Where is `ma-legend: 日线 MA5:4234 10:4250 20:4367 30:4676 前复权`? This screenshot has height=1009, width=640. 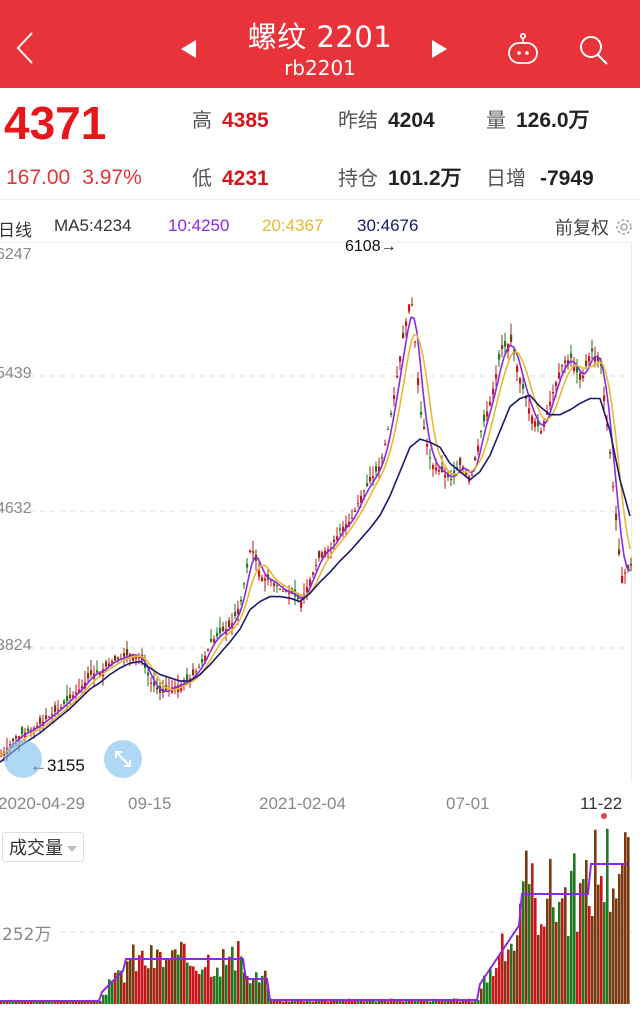 ma-legend: 日线 MA5:4234 10:4250 20:4367 30:4676 前复权 is located at coordinates (320, 226).